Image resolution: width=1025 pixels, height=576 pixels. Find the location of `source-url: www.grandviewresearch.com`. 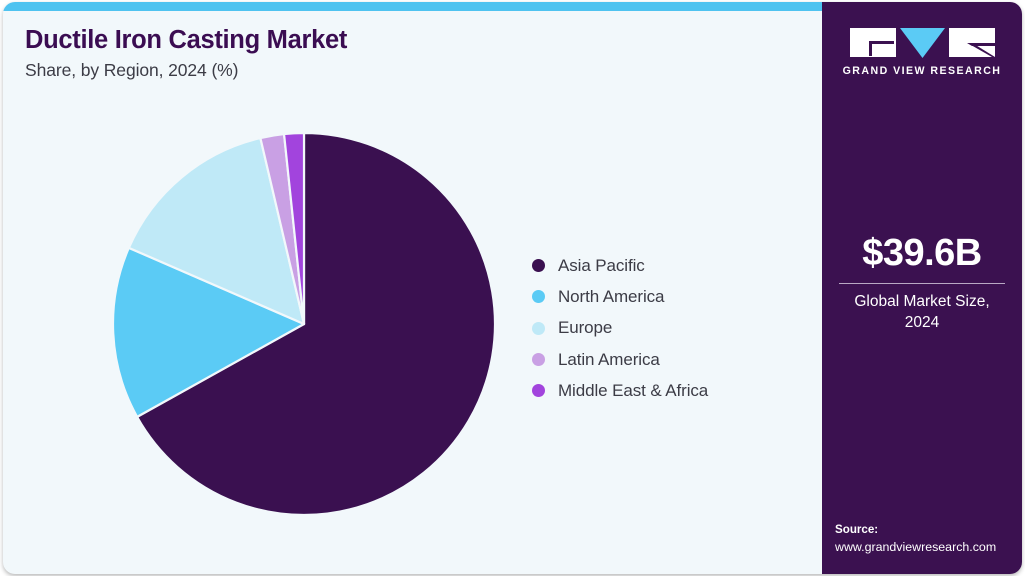

source-url: www.grandviewresearch.com is located at coordinates (916, 546).